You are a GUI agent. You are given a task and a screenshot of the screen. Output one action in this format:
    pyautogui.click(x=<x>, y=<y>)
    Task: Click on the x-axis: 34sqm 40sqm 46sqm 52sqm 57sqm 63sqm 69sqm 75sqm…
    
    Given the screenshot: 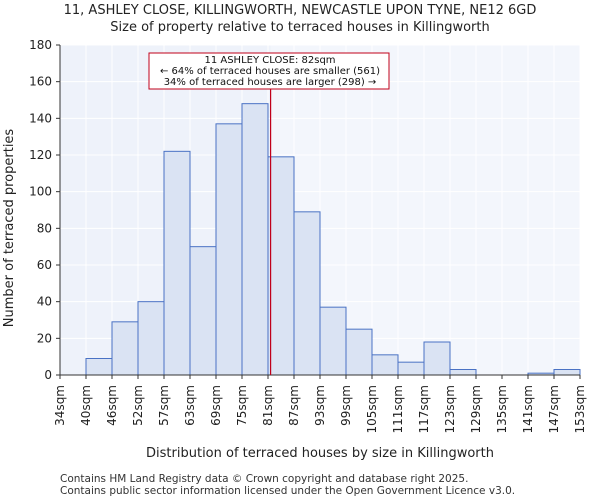 What is the action you would take?
    pyautogui.click(x=320, y=403)
    